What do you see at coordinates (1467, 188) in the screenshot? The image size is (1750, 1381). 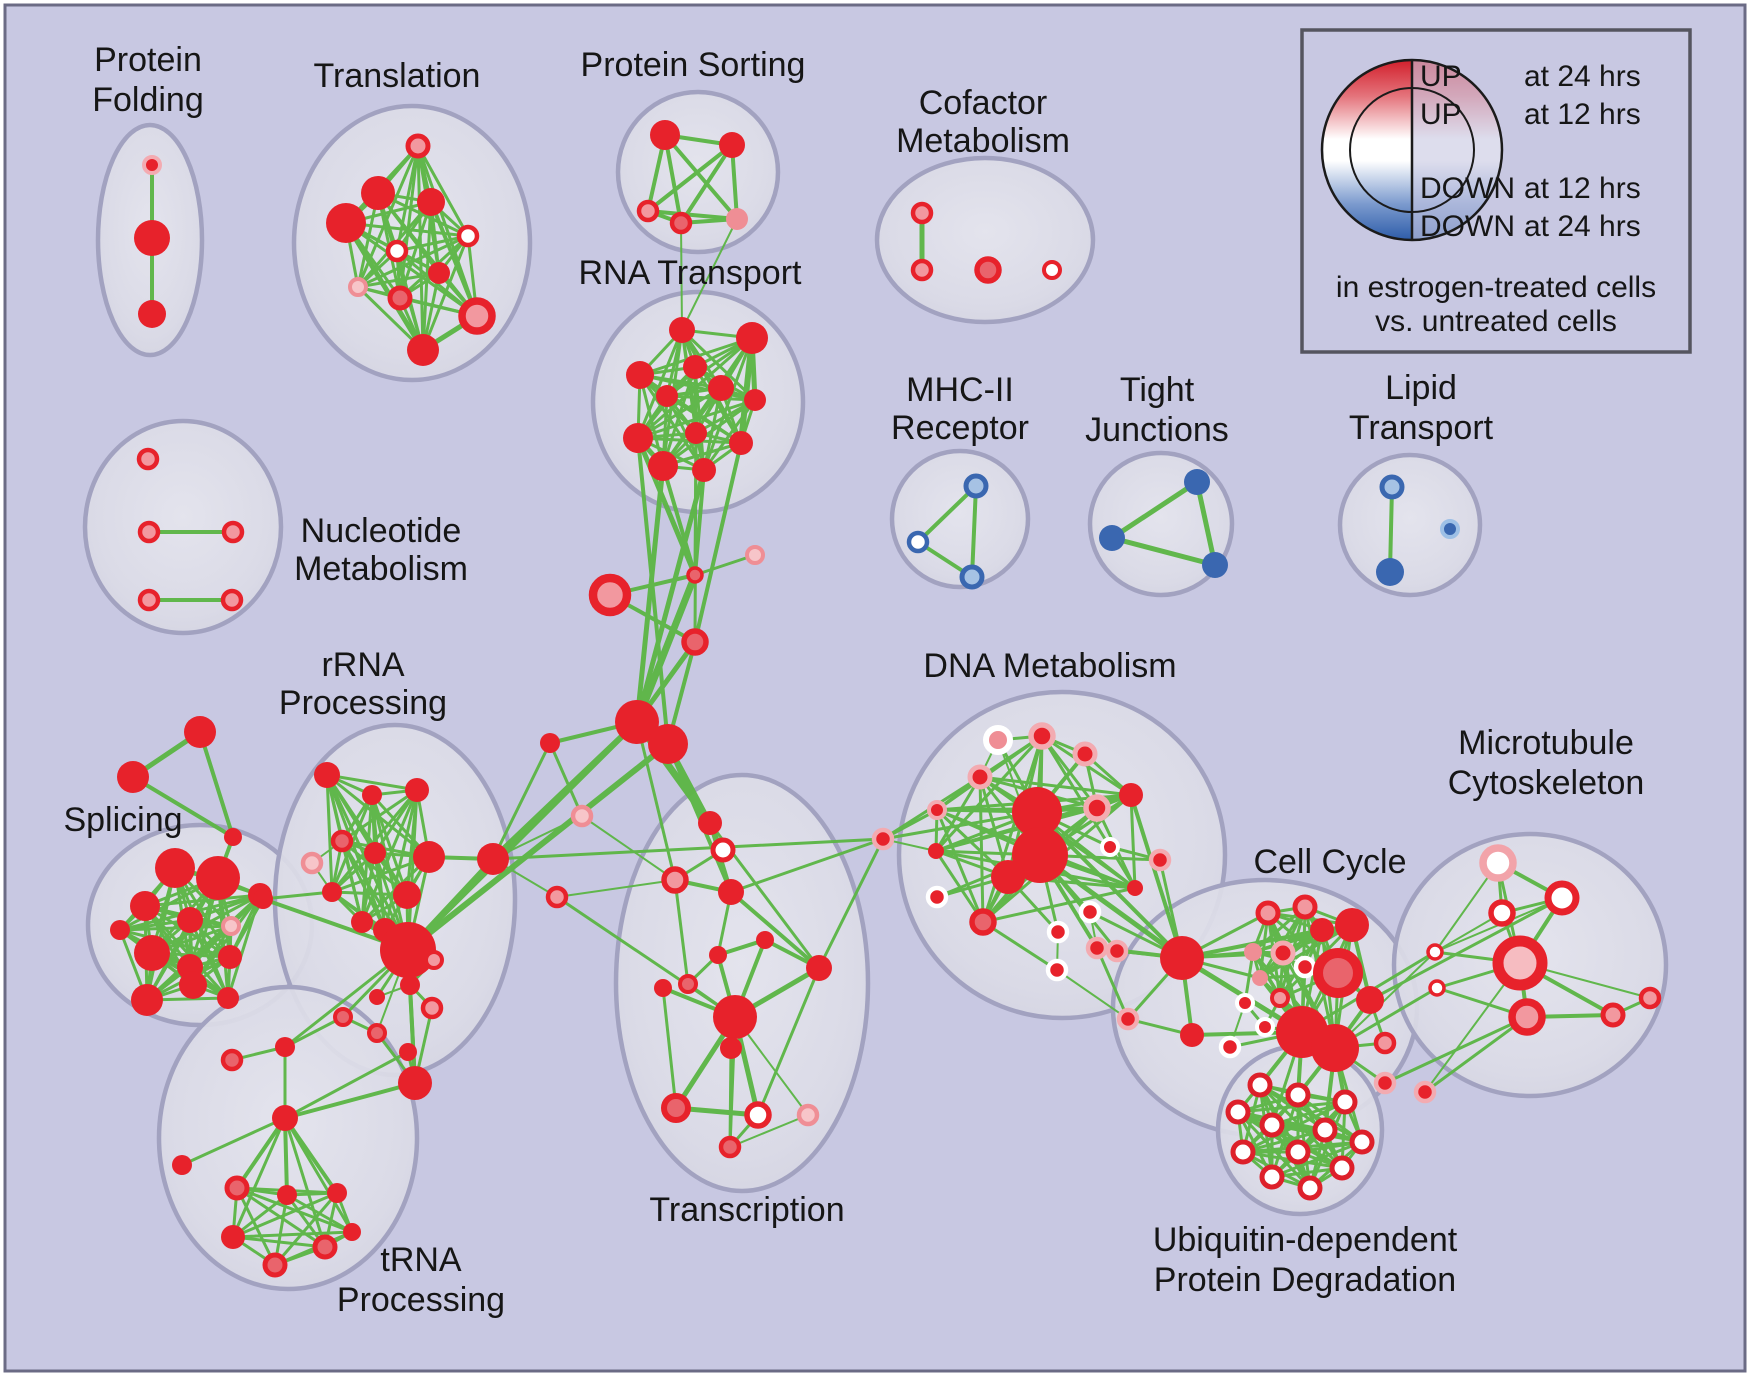 I see `legend-direction-label: DOWN` at bounding box center [1467, 188].